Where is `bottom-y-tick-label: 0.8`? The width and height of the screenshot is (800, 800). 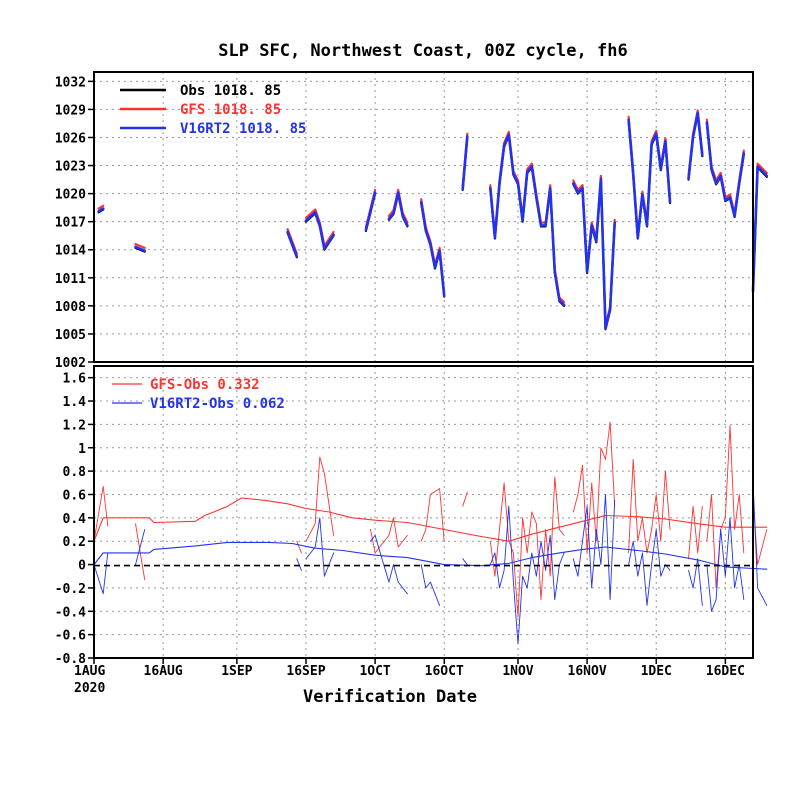
bottom-y-tick-label: 0.8 is located at coordinates (75, 472).